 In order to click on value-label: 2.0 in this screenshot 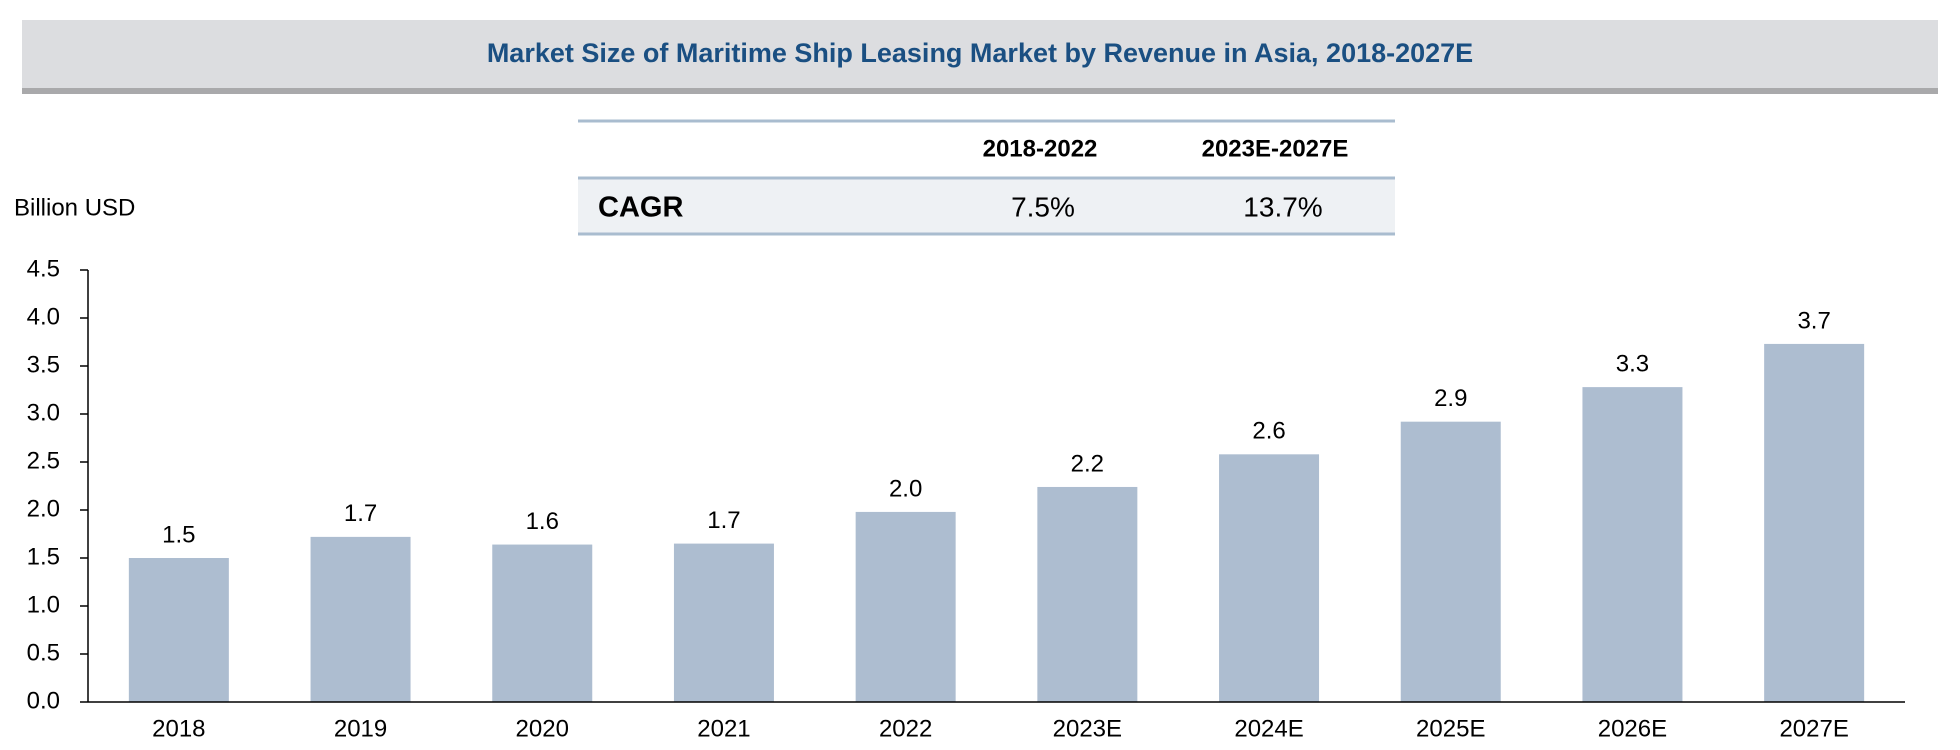, I will do `click(905, 488)`.